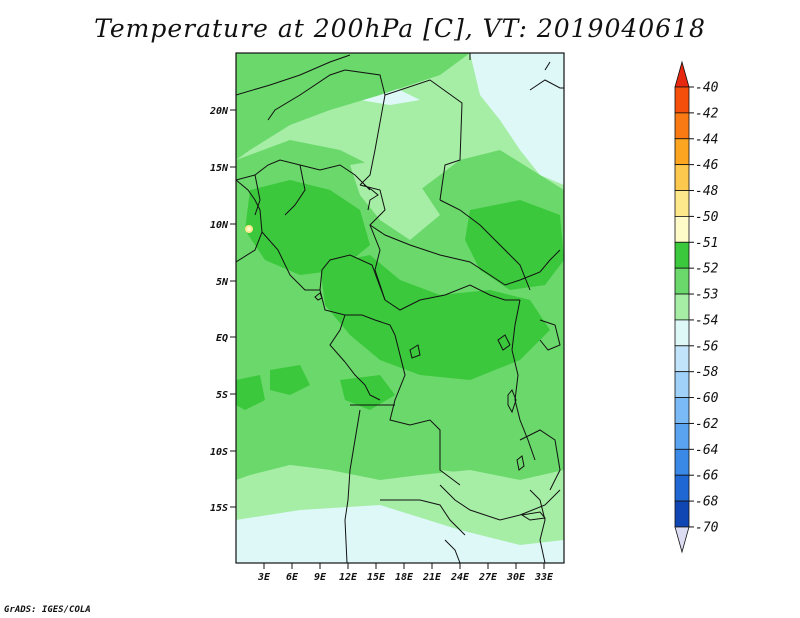  What do you see at coordinates (376, 577) in the screenshot?
I see `lon-label-15e: 15E` at bounding box center [376, 577].